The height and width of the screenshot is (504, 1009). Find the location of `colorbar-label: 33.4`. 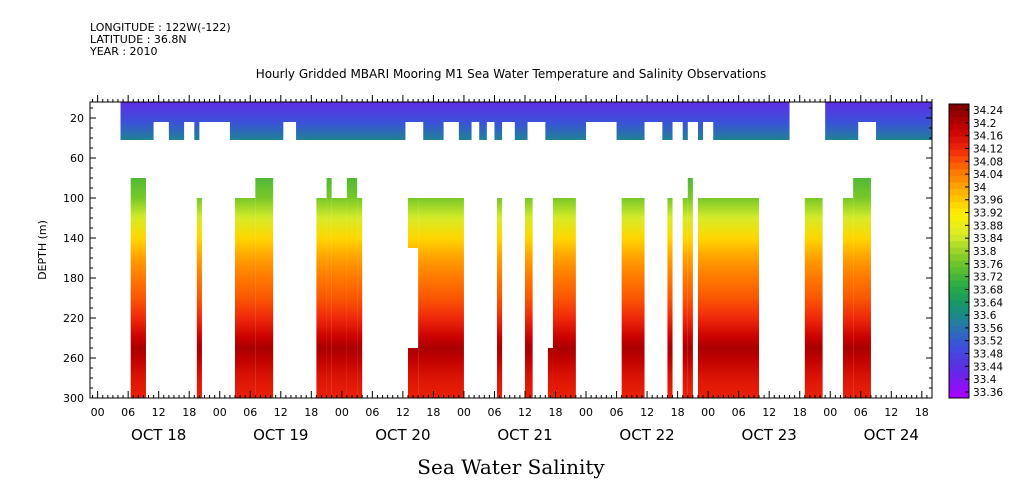

colorbar-label: 33.4 is located at coordinates (985, 380).